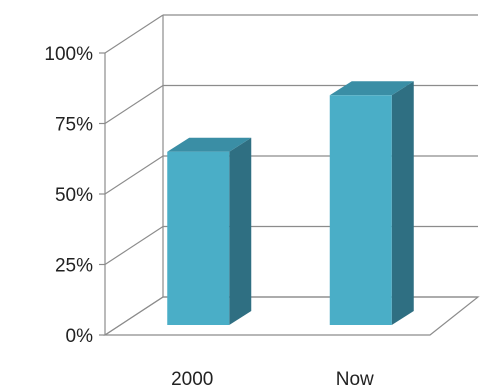 This screenshot has height=392, width=483. Describe the element at coordinates (272, 379) in the screenshot. I see `x-axis: 2000 Now` at that location.